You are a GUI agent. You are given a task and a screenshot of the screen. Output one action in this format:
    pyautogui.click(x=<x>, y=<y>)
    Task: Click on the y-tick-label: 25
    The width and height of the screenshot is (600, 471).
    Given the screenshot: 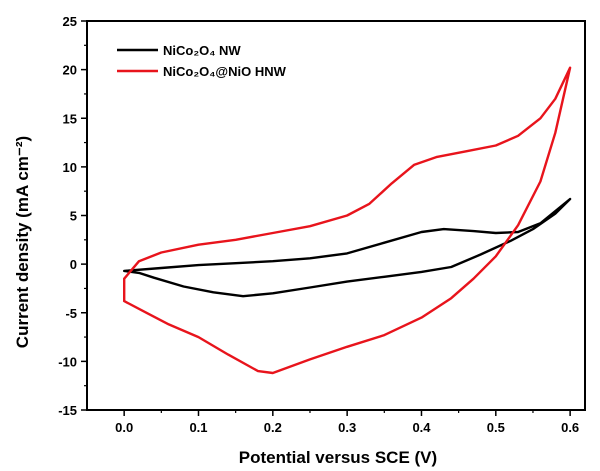 What is the action you would take?
    pyautogui.click(x=70, y=21)
    